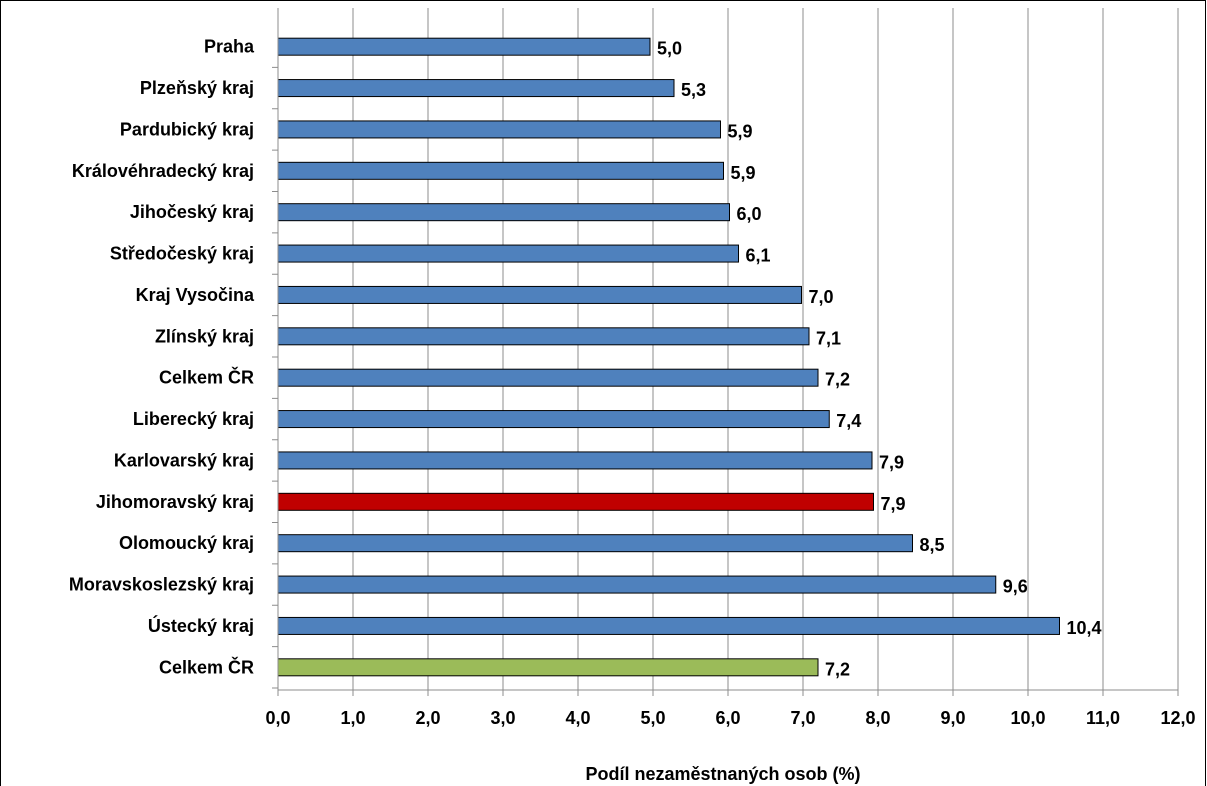  I want to click on category-label: Olomoucký kraj, so click(186, 543).